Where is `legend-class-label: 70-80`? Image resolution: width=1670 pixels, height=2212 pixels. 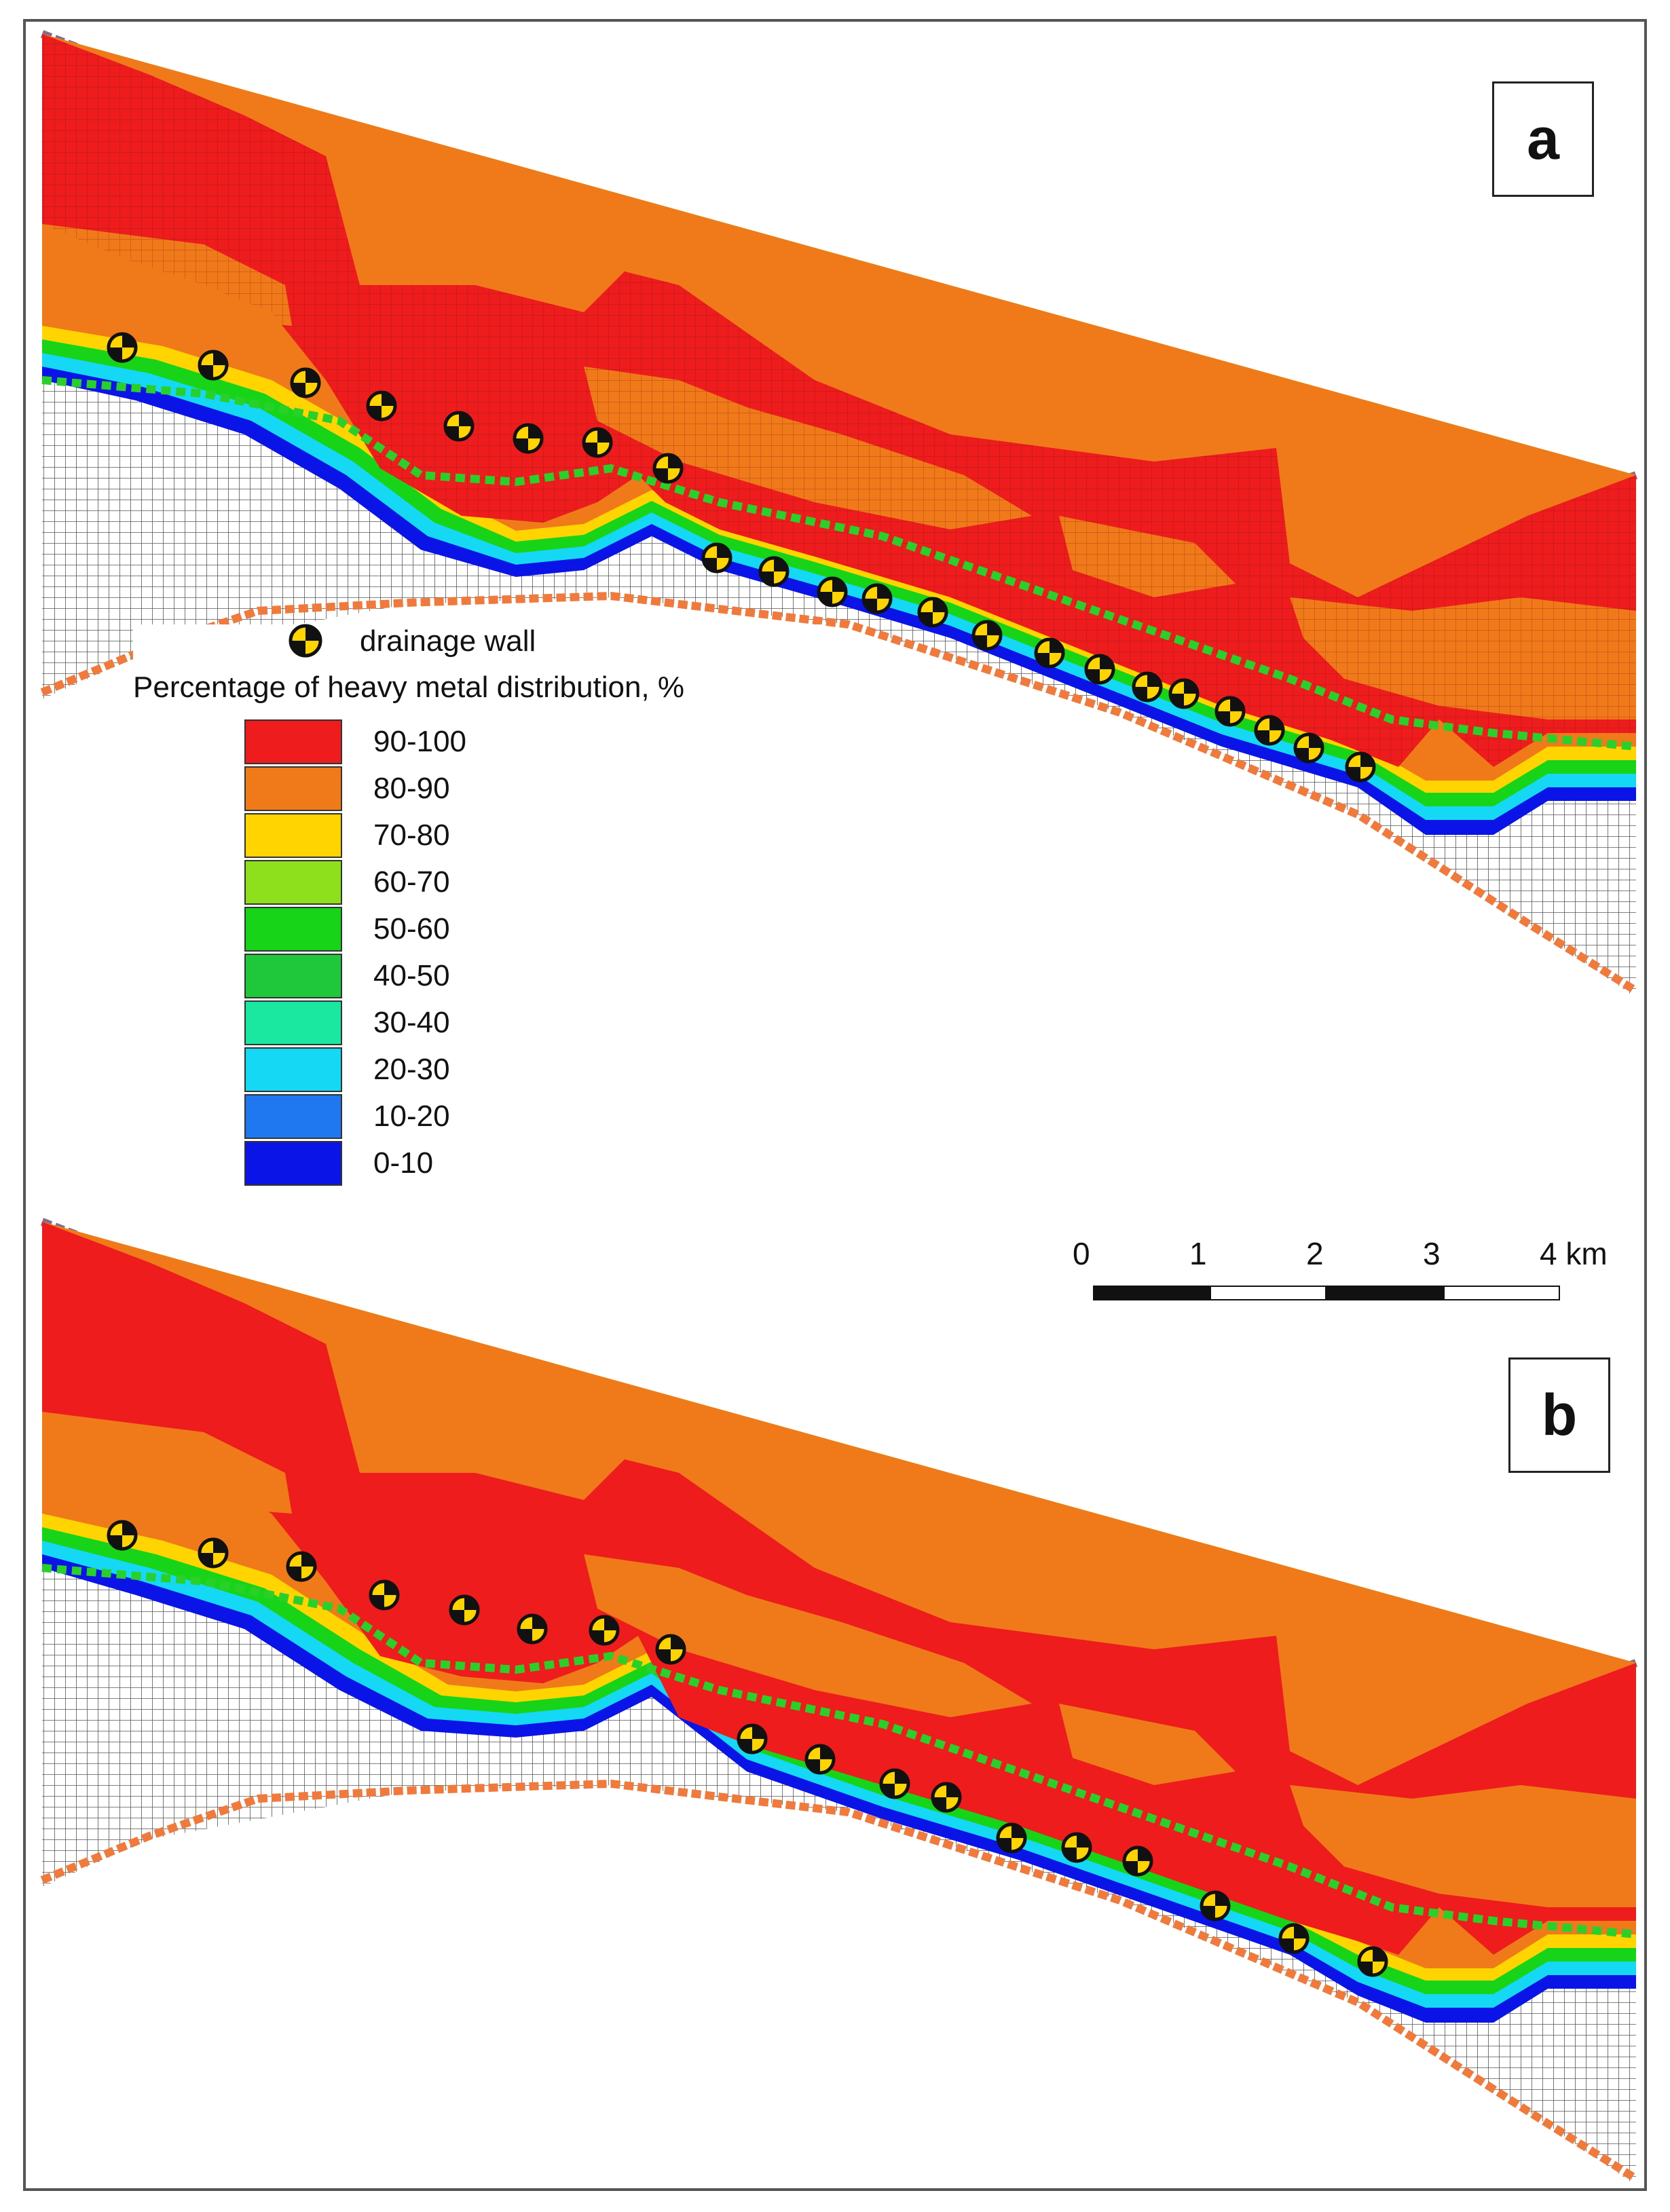
legend-class-label: 70-80 is located at coordinates (411, 835).